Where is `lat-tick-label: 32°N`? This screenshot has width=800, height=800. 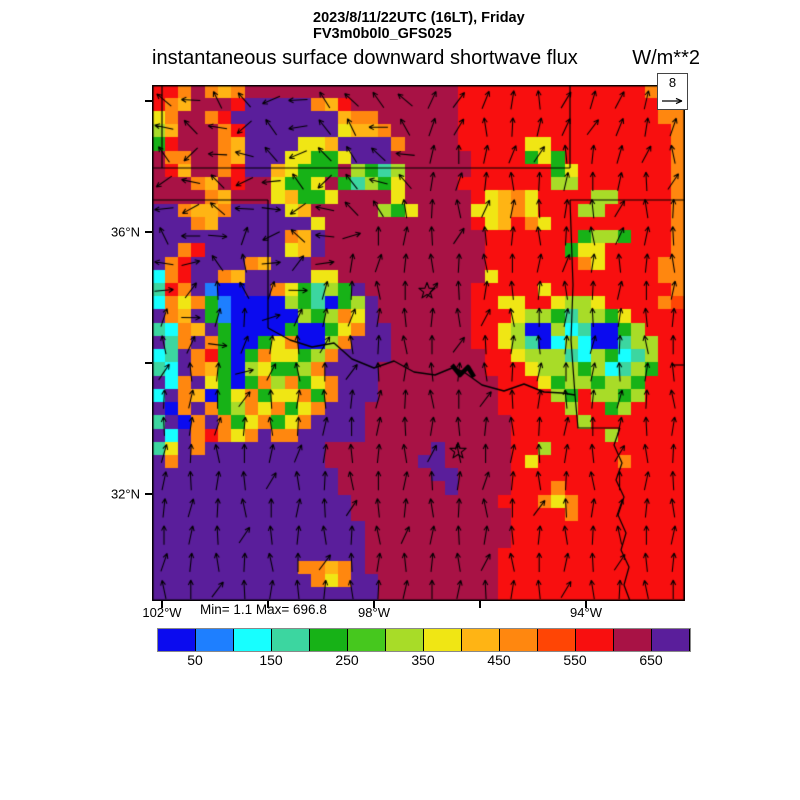
lat-tick-label: 32°N is located at coordinates (125, 494).